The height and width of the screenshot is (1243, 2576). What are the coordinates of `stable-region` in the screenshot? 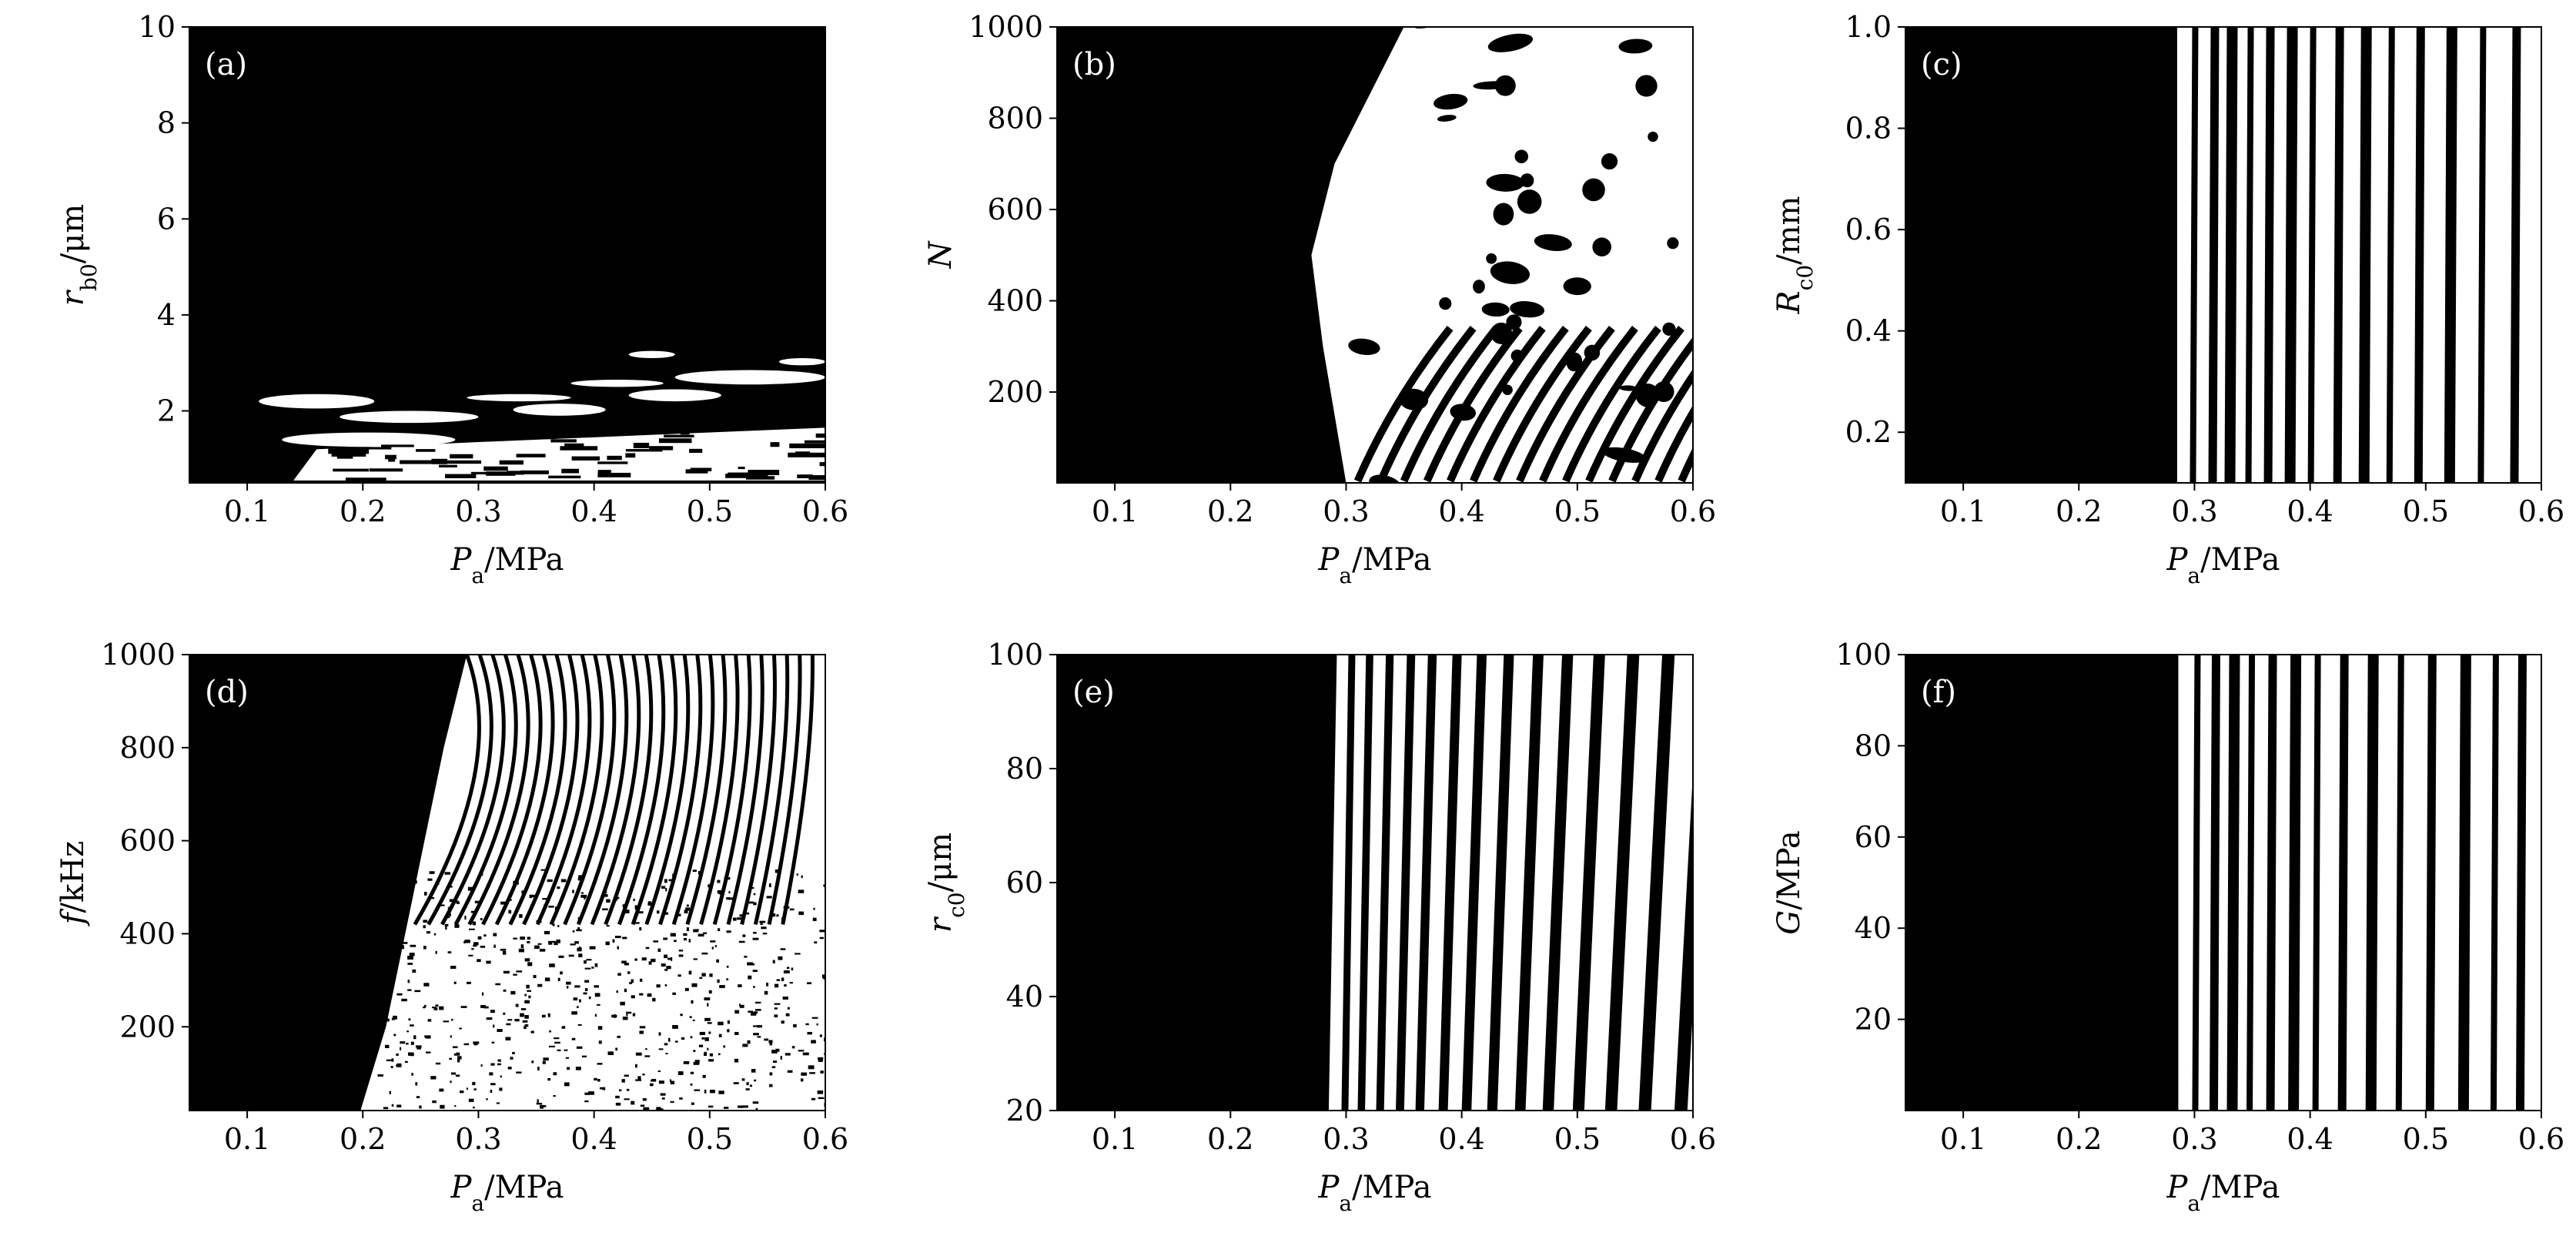 It's located at (519, 398).